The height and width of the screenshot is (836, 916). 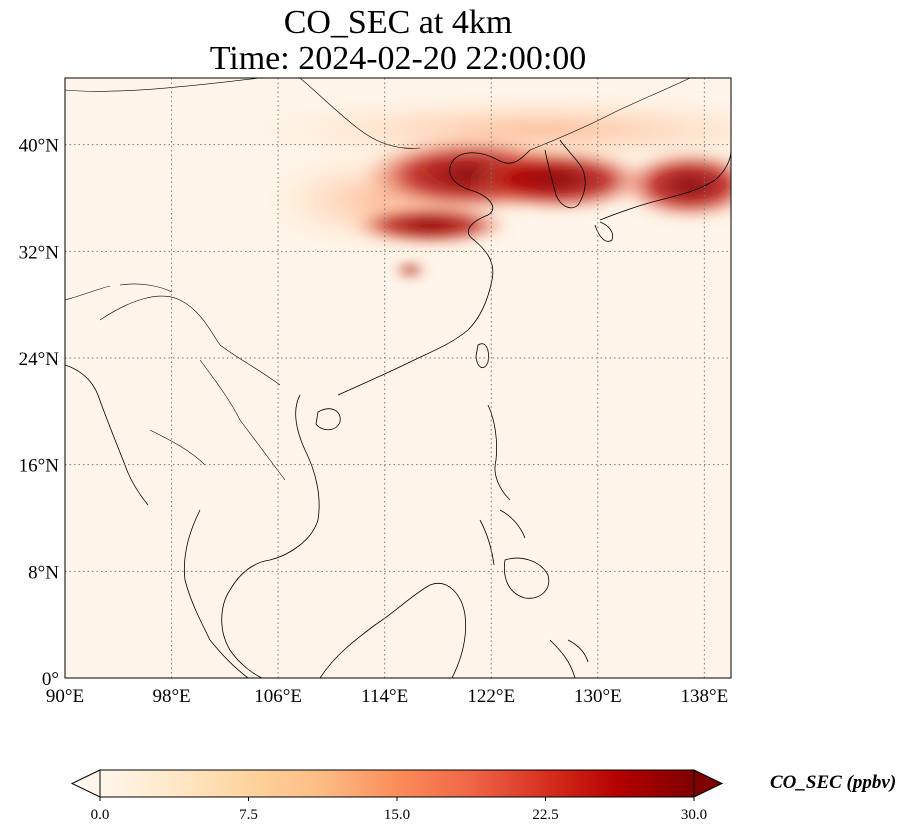 What do you see at coordinates (434, 272) in the screenshot?
I see `coastline-china-east` at bounding box center [434, 272].